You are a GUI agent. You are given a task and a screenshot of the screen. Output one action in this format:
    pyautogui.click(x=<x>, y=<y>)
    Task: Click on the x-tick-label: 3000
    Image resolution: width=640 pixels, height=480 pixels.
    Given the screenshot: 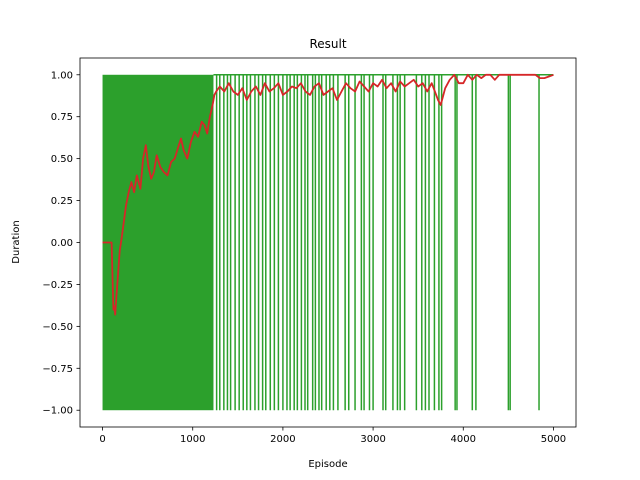 What is the action you would take?
    pyautogui.click(x=372, y=439)
    